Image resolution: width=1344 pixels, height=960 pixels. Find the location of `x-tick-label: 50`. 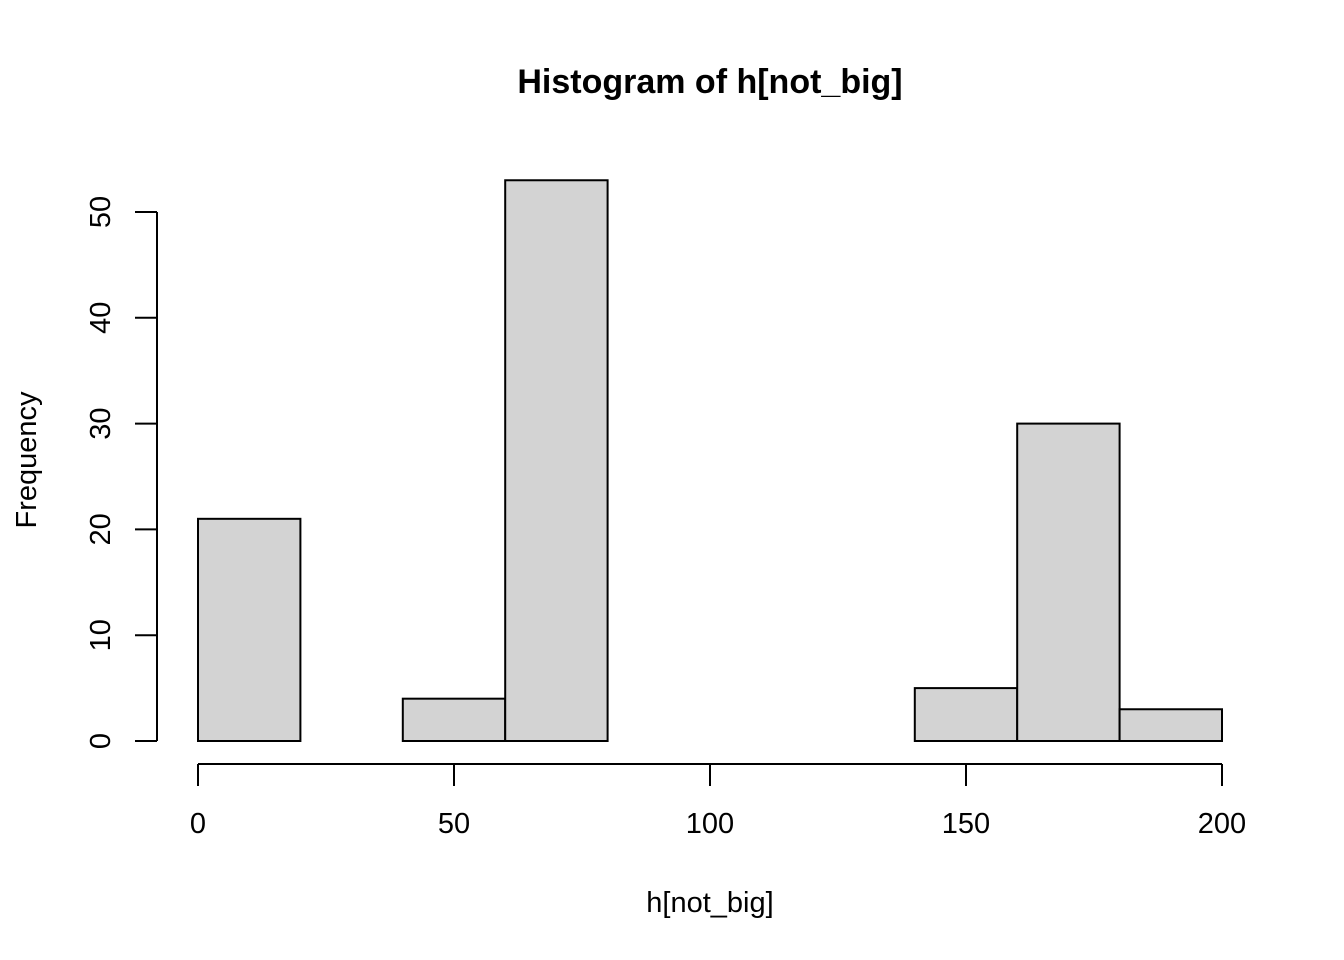

x-tick-label: 50 is located at coordinates (454, 824).